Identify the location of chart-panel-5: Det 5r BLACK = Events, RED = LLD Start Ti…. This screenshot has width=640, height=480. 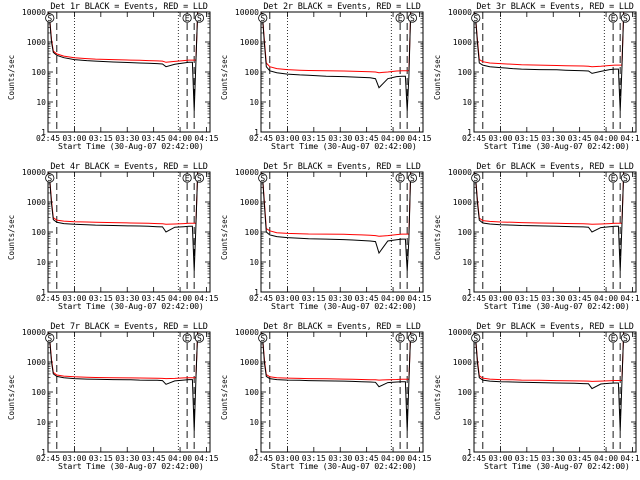
(322, 240).